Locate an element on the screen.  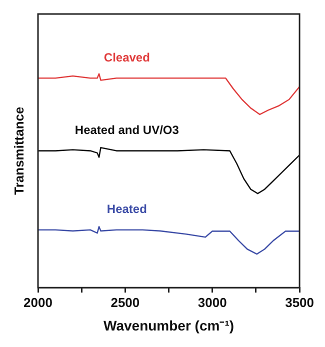
x-tick-label: 2000 is located at coordinates (38, 302).